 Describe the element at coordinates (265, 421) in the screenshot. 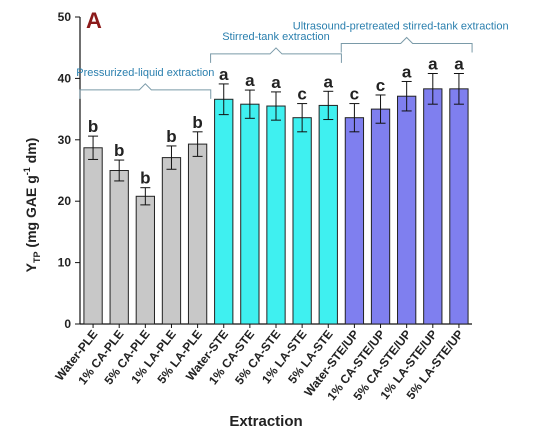

I see `x-axis-label: Extraction` at that location.